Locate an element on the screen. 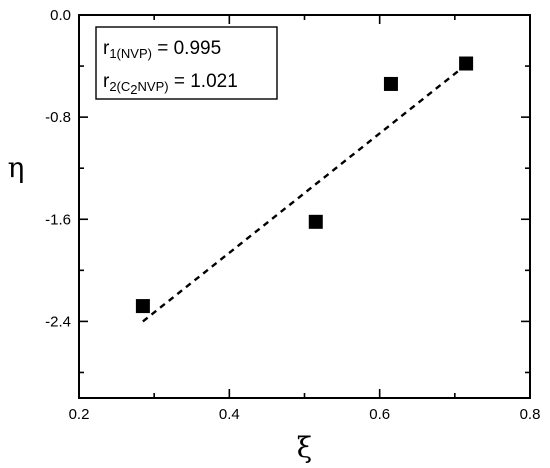 The image size is (550, 468). x-tick-label: 0.4 is located at coordinates (229, 414).